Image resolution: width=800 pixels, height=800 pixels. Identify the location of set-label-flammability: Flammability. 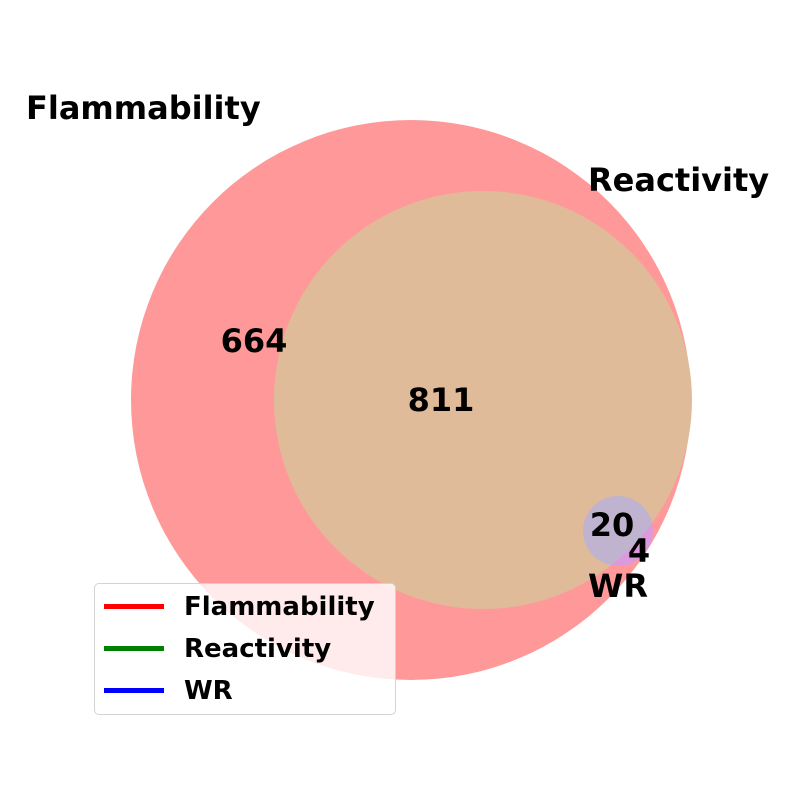
(143, 108).